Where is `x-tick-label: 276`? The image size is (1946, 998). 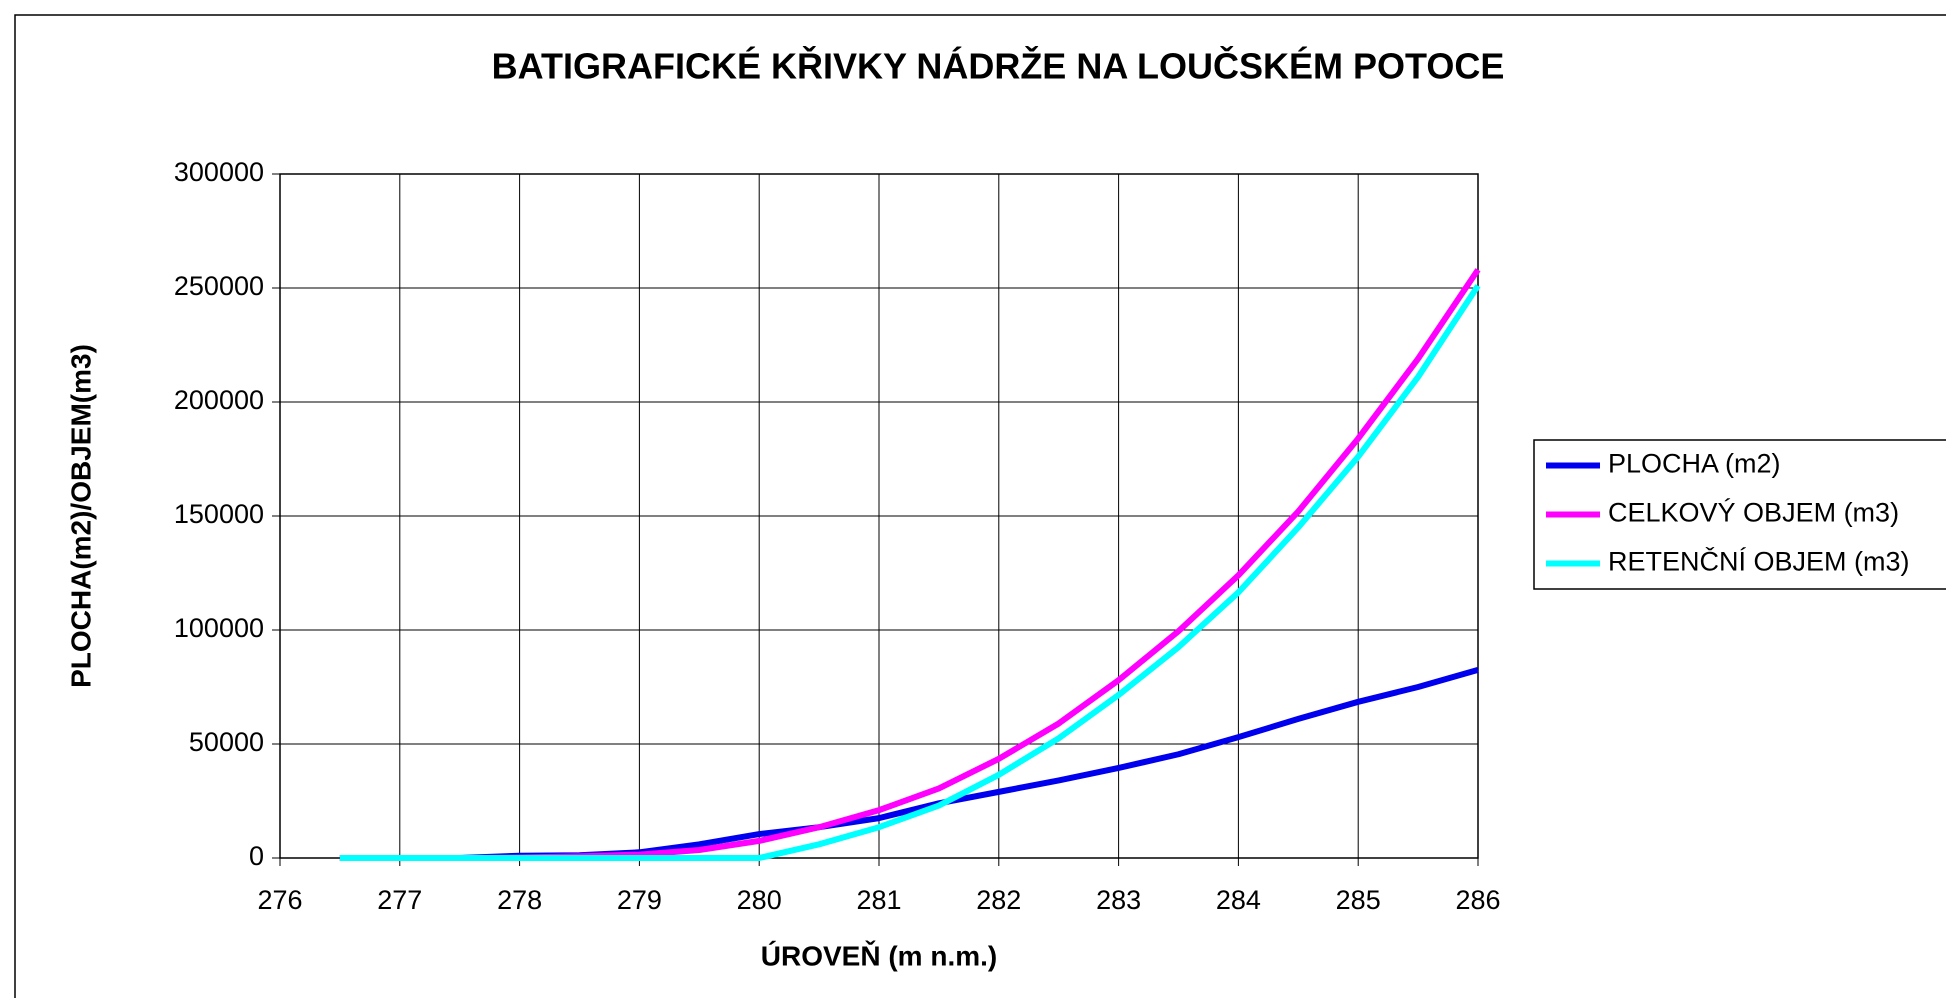
x-tick-label: 276 is located at coordinates (279, 900).